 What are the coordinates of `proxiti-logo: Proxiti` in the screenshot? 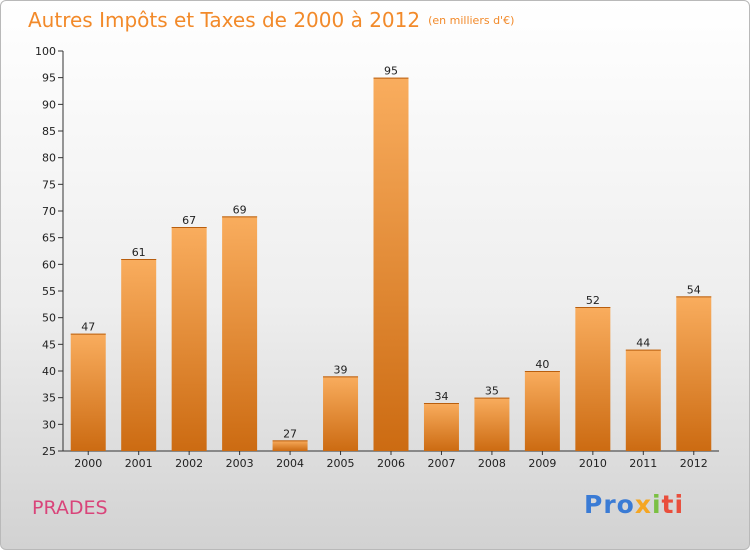 It's located at (634, 504).